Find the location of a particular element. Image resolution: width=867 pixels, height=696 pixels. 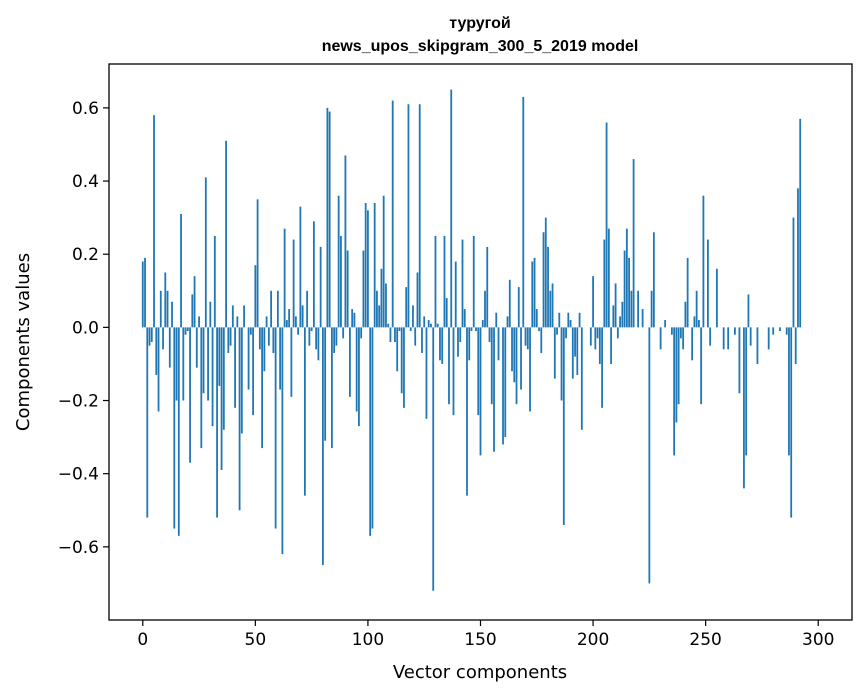

x-tick-label: 250 is located at coordinates (705, 640).